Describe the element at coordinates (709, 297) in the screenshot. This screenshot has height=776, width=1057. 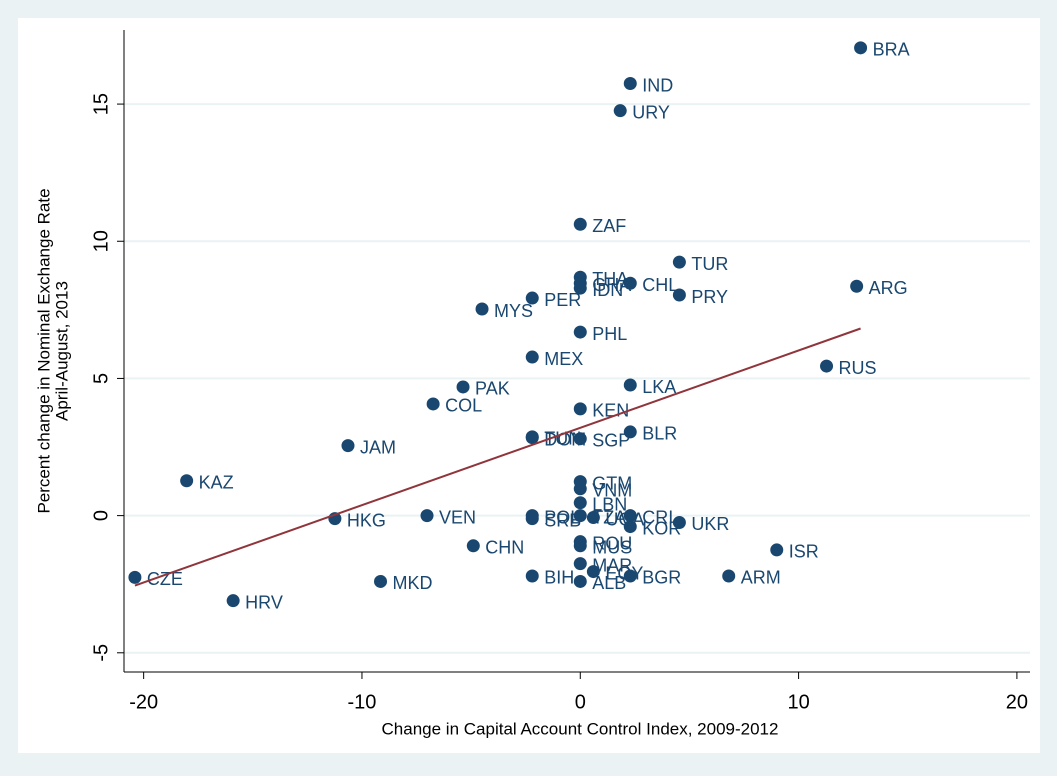
I see `point-label: PRY` at that location.